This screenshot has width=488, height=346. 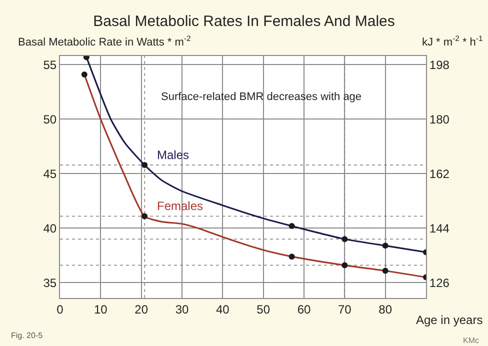 What do you see at coordinates (471, 340) in the screenshot?
I see `text: KMc` at bounding box center [471, 340].